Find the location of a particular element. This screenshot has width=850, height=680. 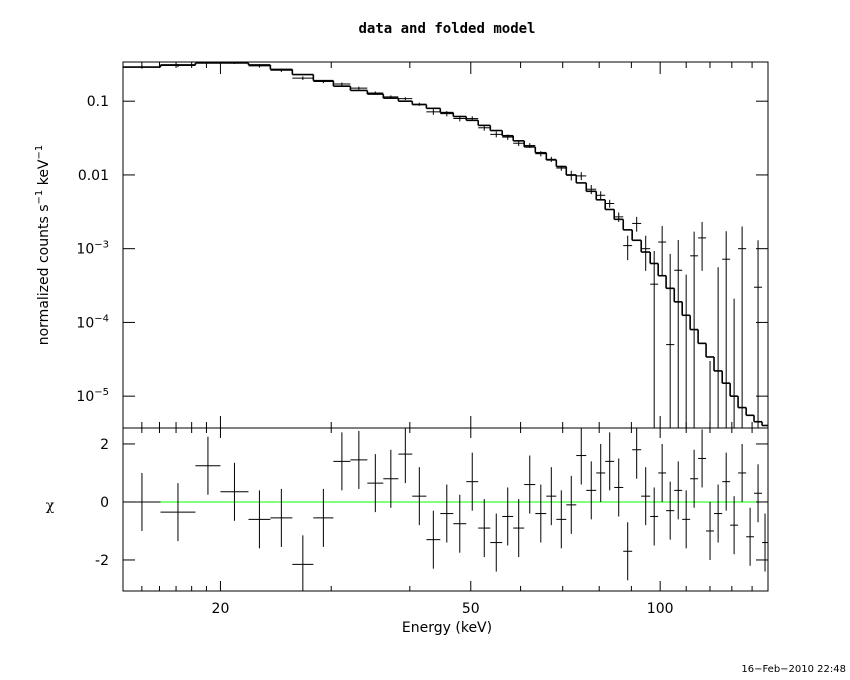

x-tick-label: 100 is located at coordinates (660, 609).